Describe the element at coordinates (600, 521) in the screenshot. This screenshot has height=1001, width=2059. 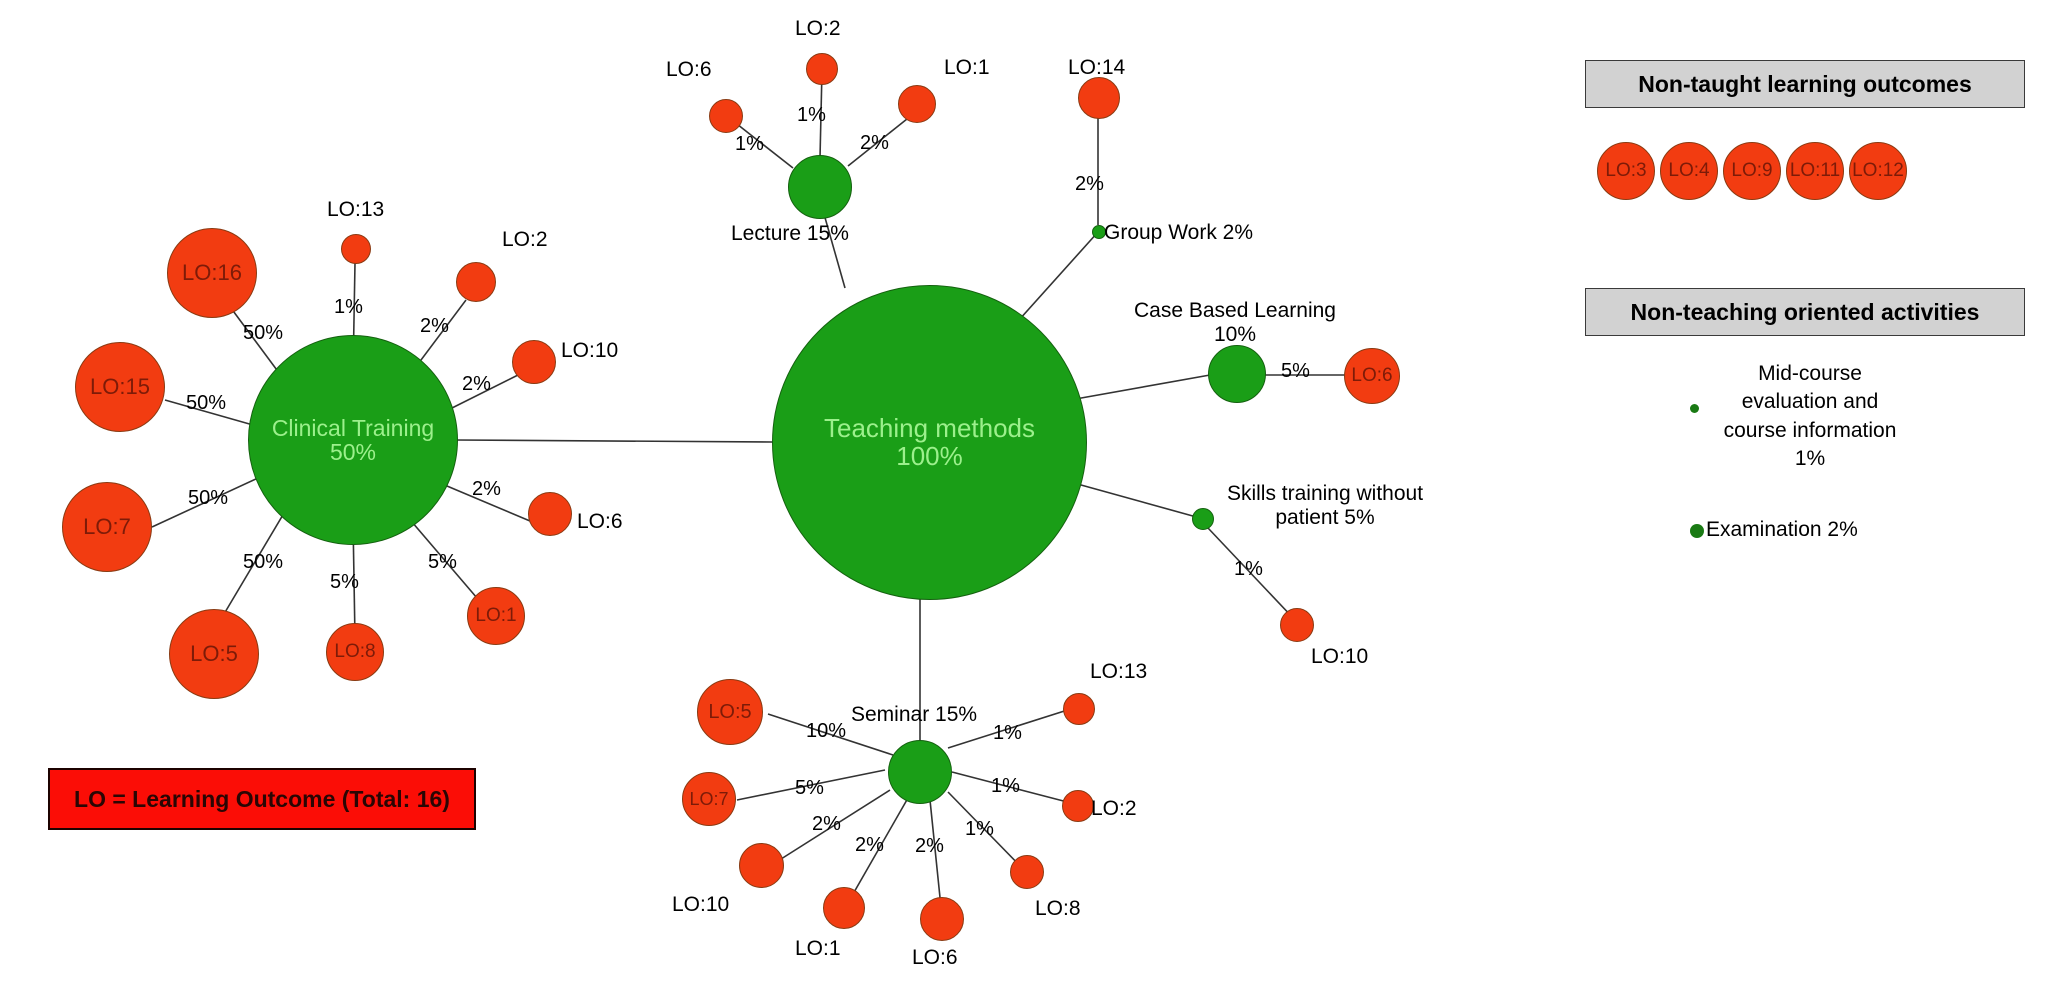
I see `lo6-clinical-label: LO:6` at that location.